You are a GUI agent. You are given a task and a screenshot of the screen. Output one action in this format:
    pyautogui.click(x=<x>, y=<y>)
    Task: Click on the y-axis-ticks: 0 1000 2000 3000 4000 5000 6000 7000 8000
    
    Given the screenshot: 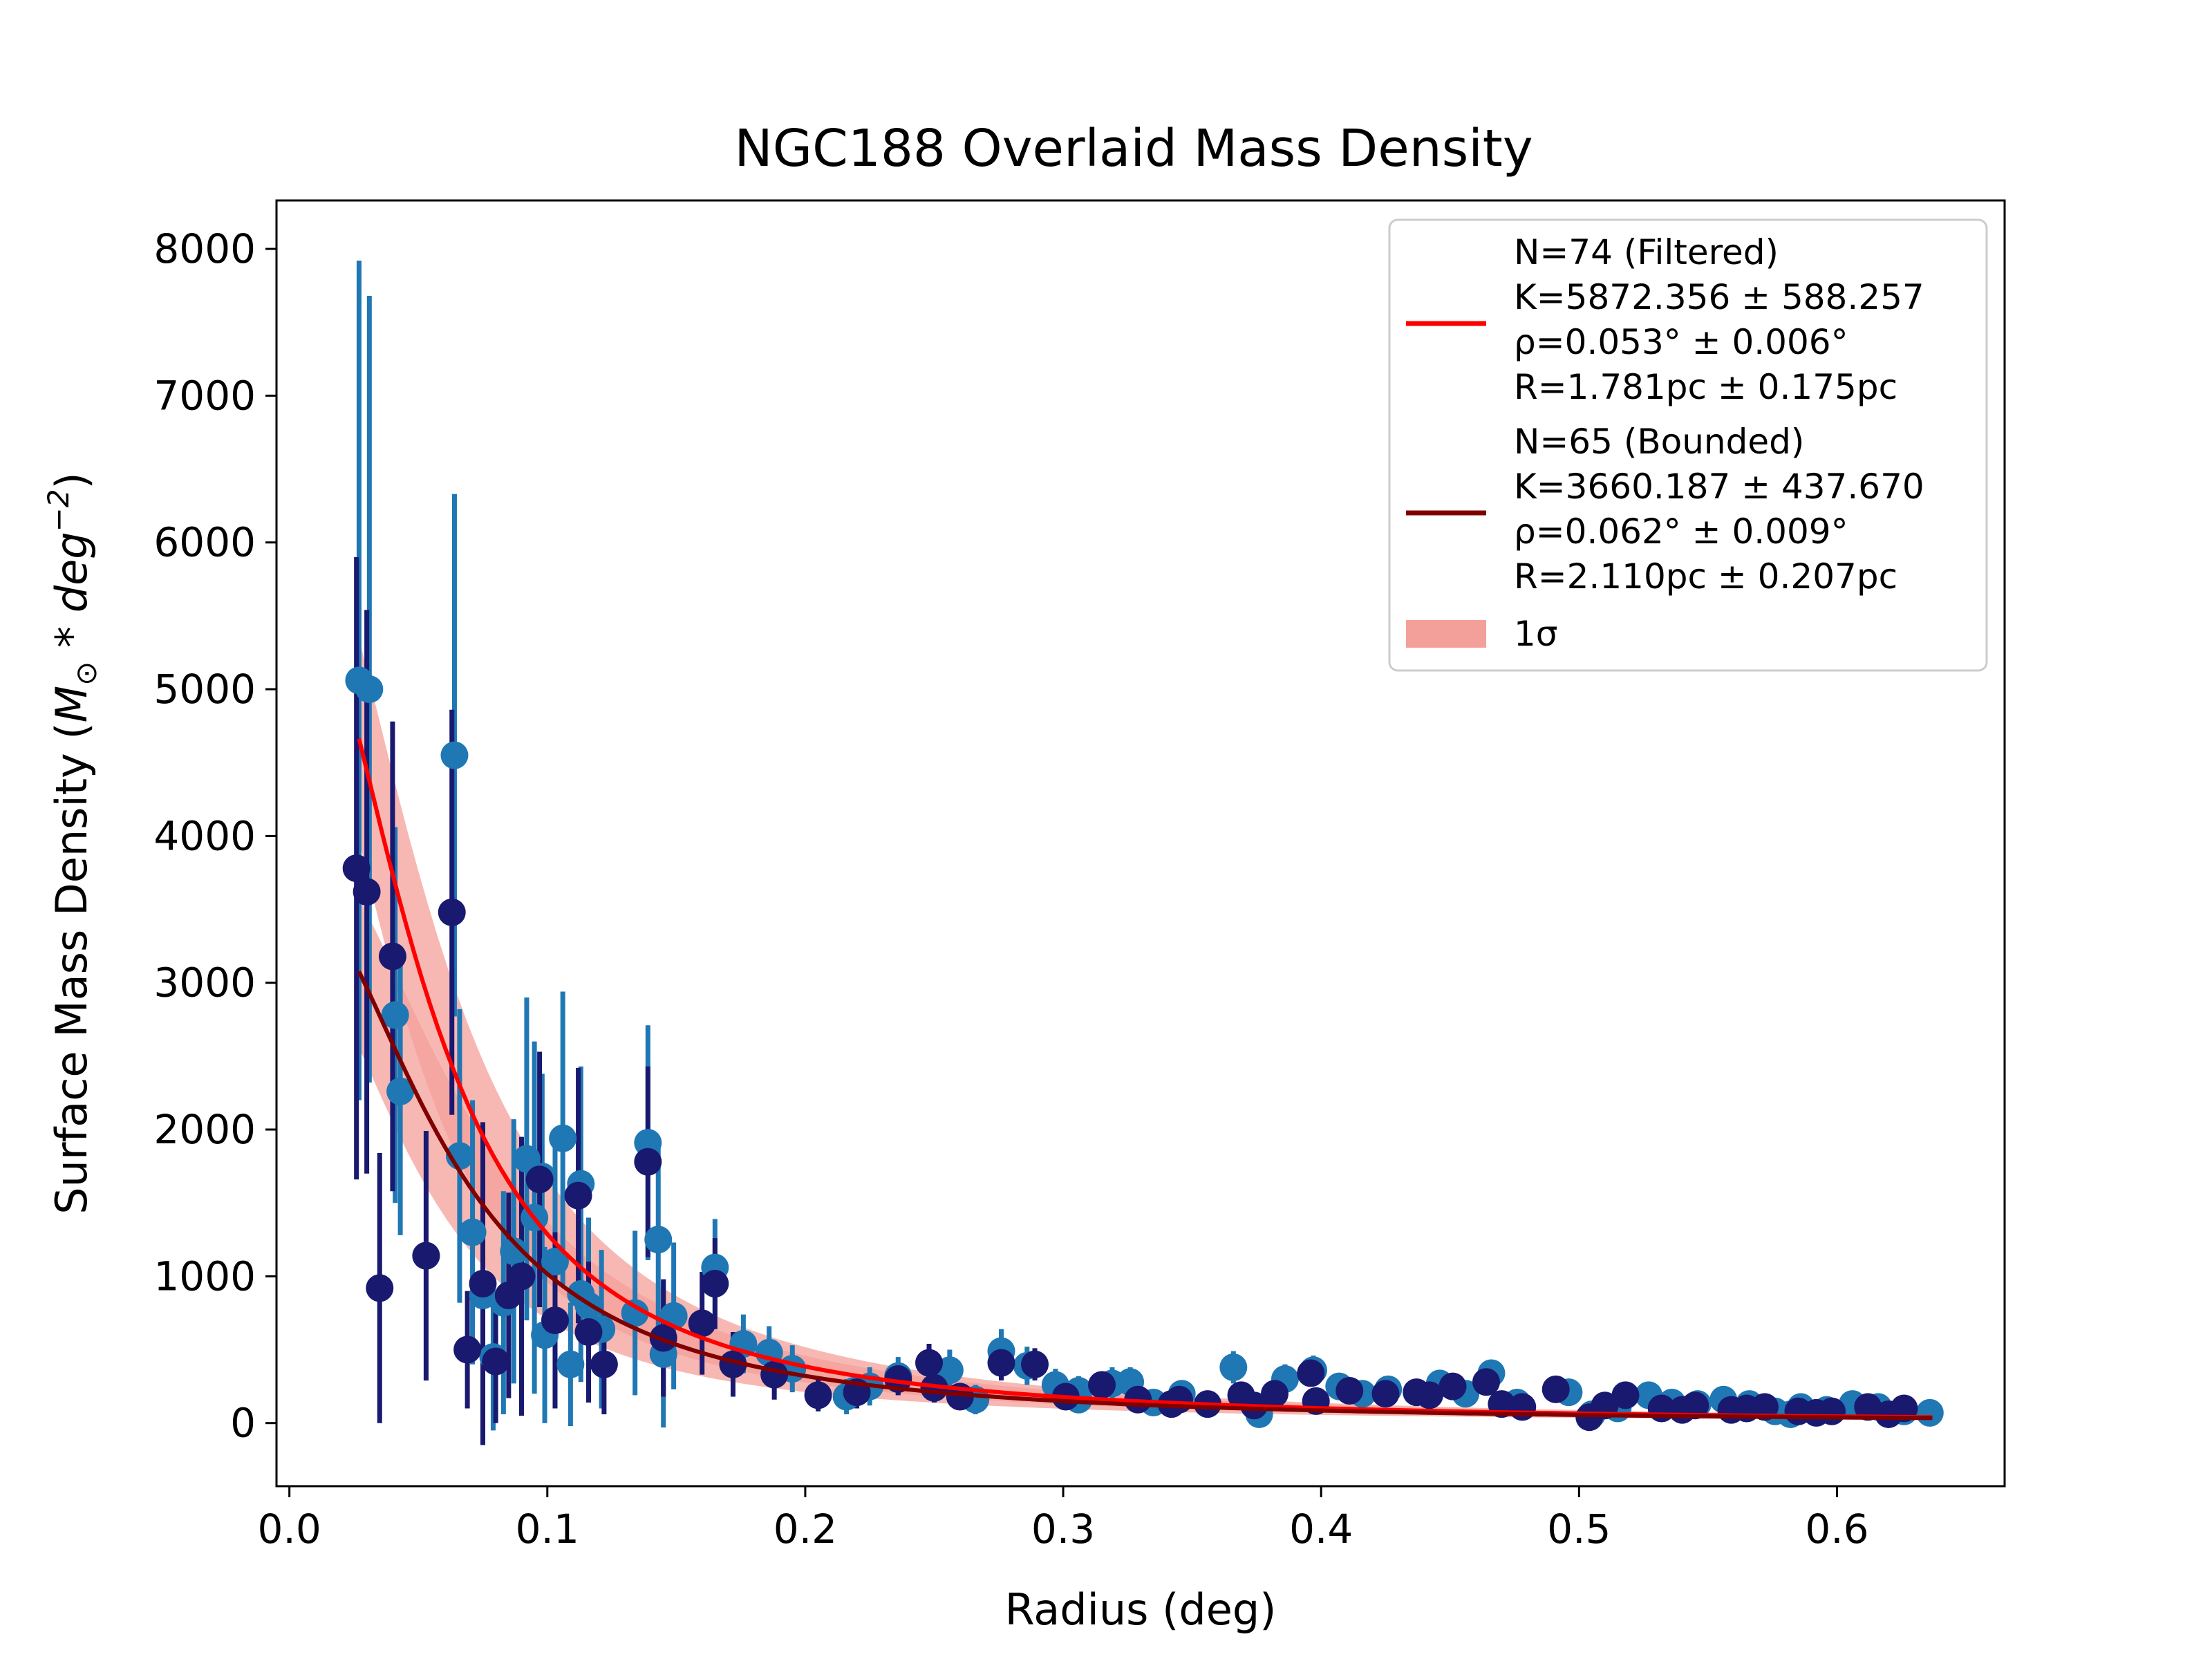 What is the action you would take?
    pyautogui.click(x=215, y=836)
    